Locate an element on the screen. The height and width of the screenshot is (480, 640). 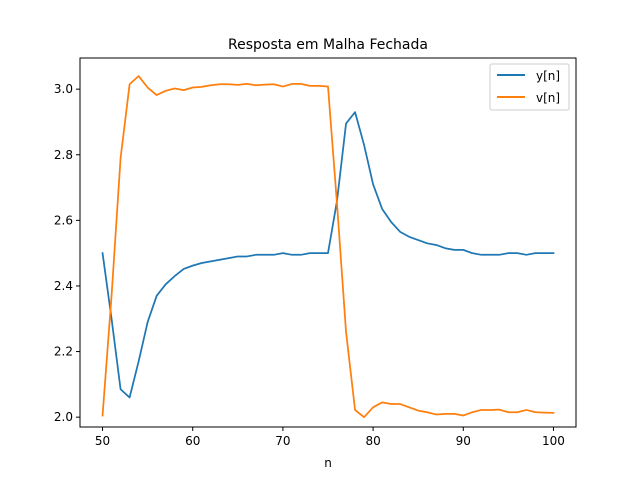
y-tick-label: 2.2 is located at coordinates (63, 352).